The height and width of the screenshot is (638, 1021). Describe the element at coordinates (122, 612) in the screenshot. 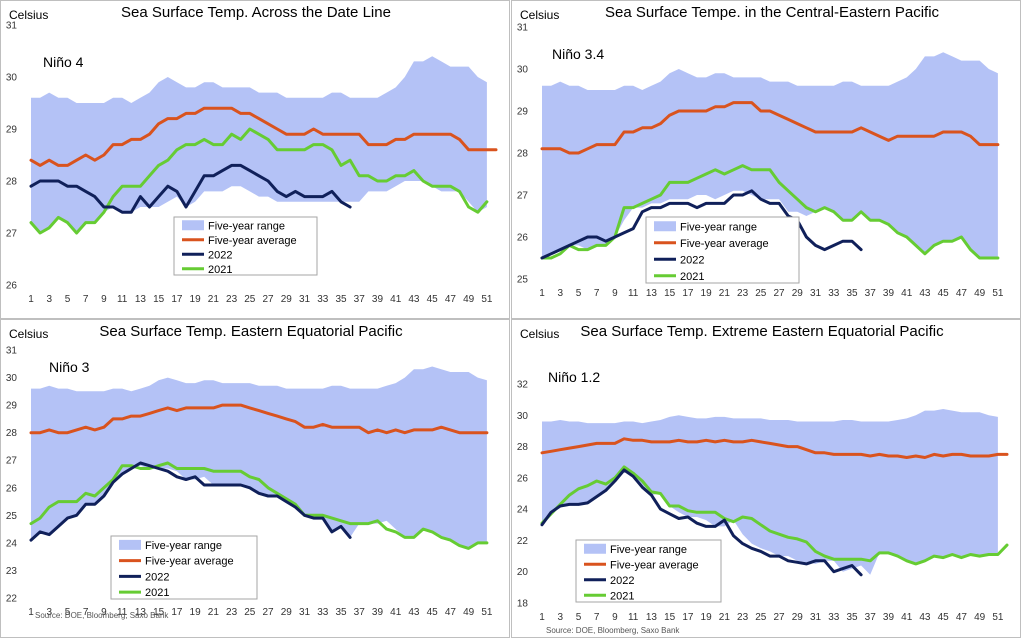

I see `x-tick-label: 11` at that location.